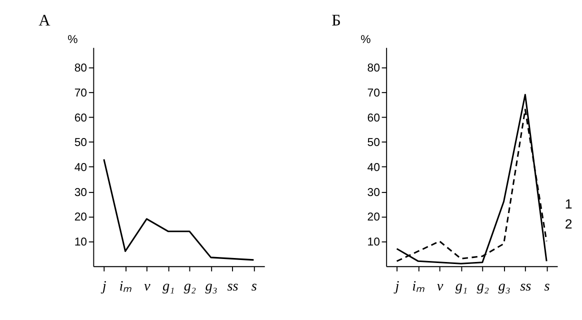  Describe the element at coordinates (568, 204) in the screenshot. I see `series-label: 1` at that location.